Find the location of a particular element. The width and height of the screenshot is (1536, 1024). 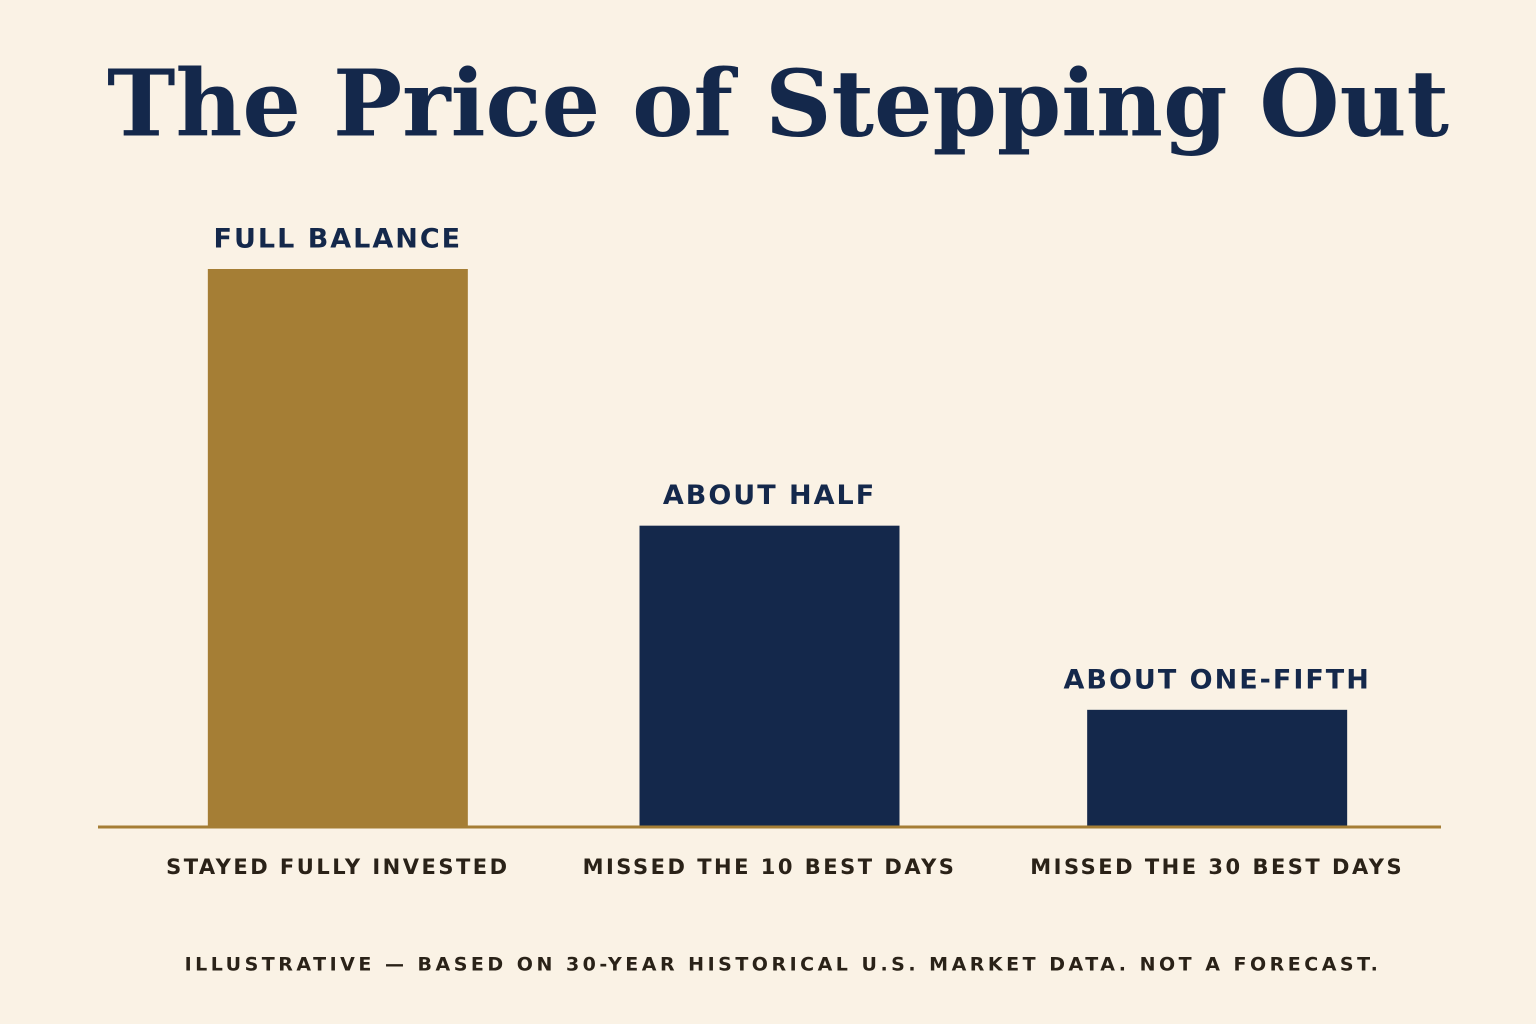

x-tick-label: MISSED THE 30 BEST DAYS is located at coordinates (1217, 867).